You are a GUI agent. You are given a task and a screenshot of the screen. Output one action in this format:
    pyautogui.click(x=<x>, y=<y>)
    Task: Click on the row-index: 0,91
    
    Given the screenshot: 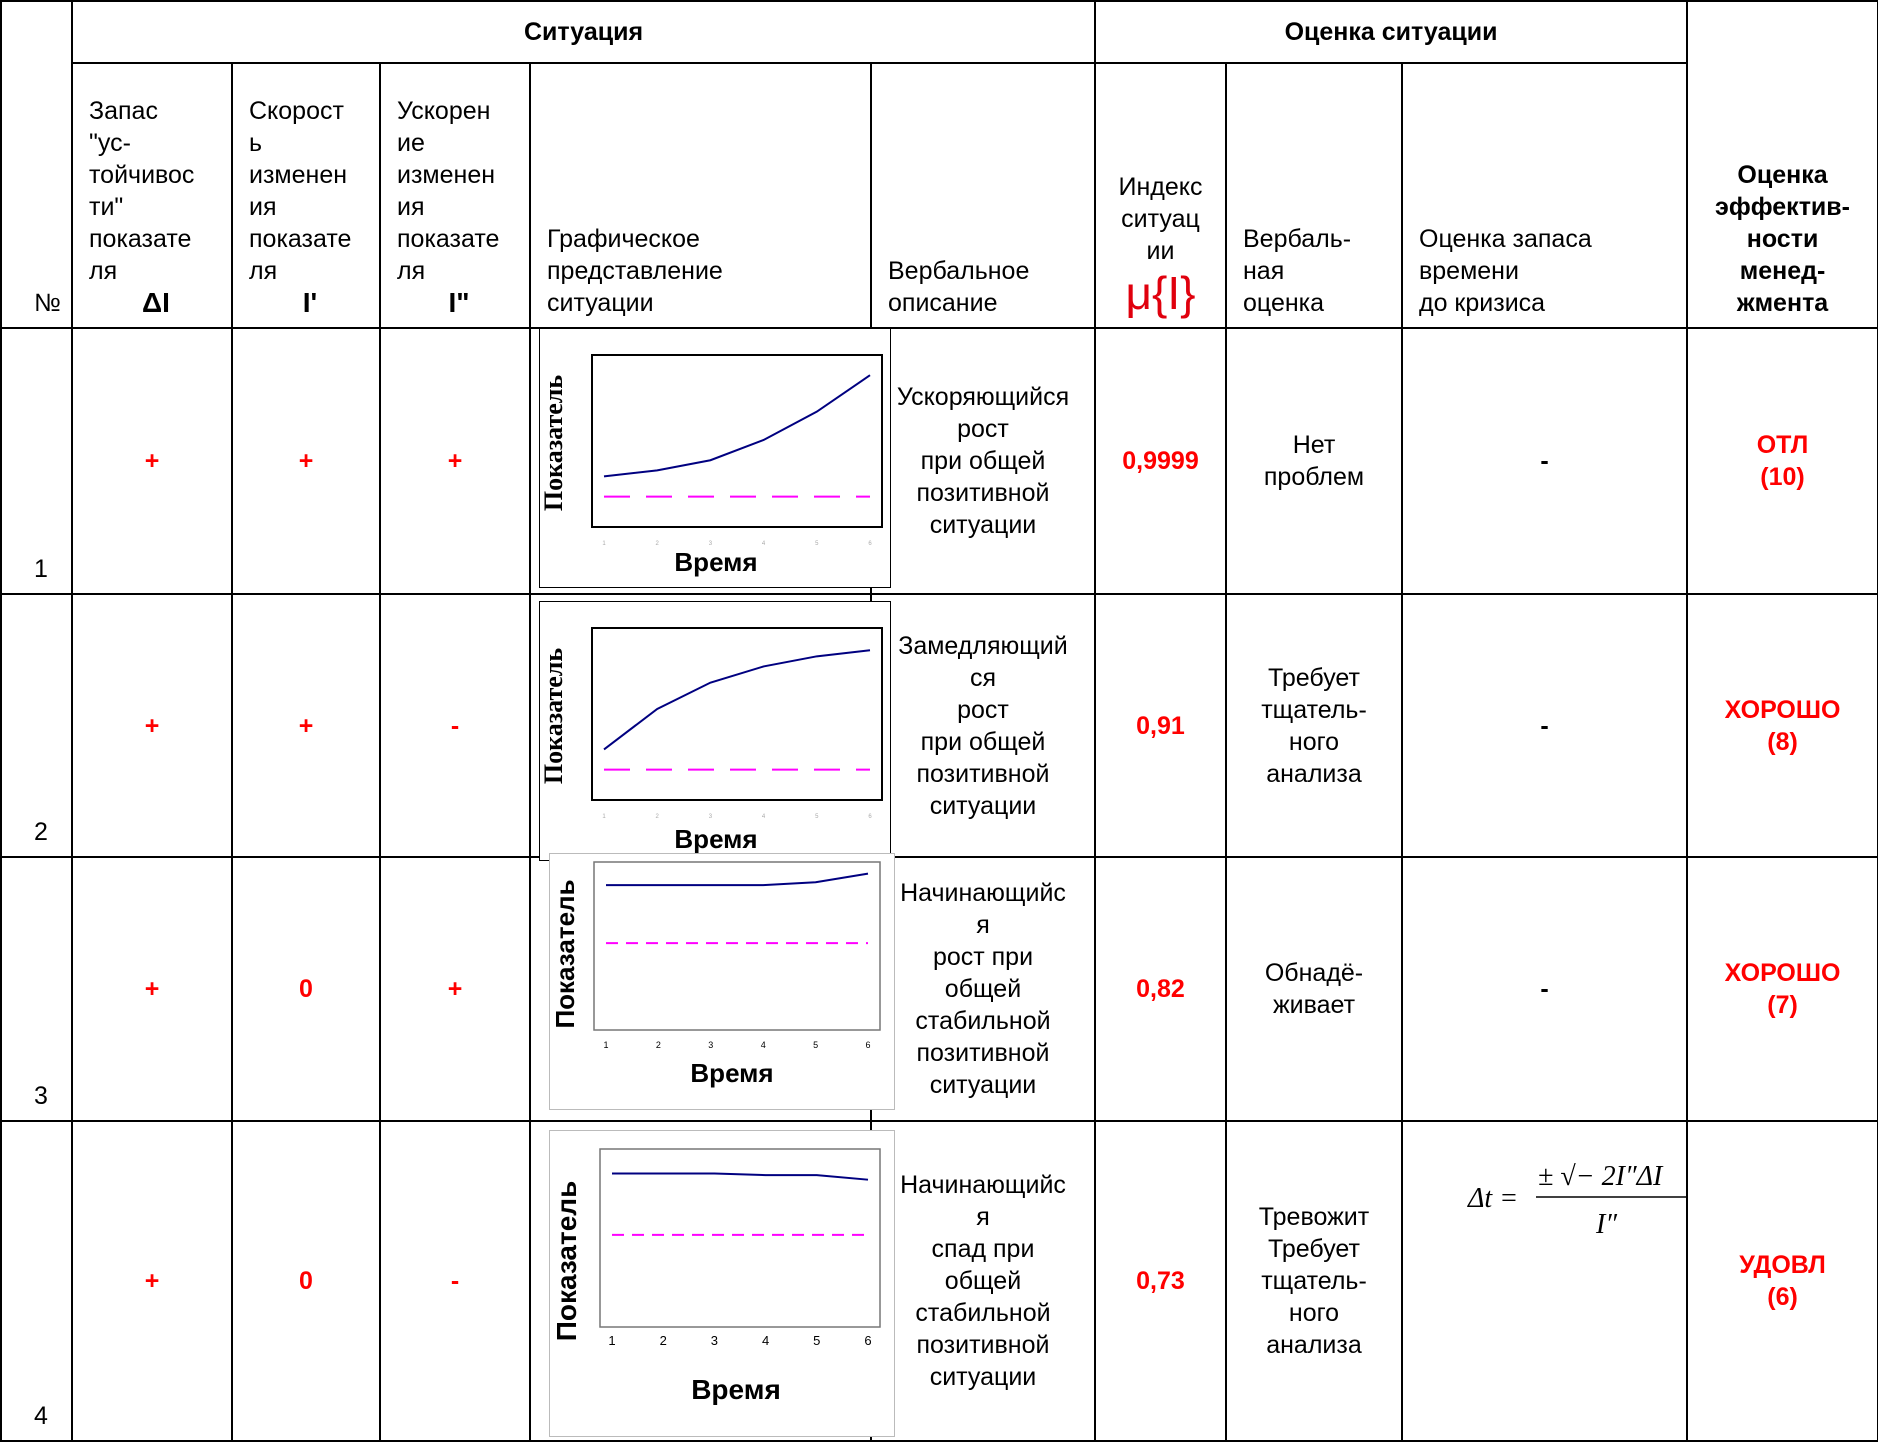 What is the action you would take?
    pyautogui.click(x=1160, y=725)
    